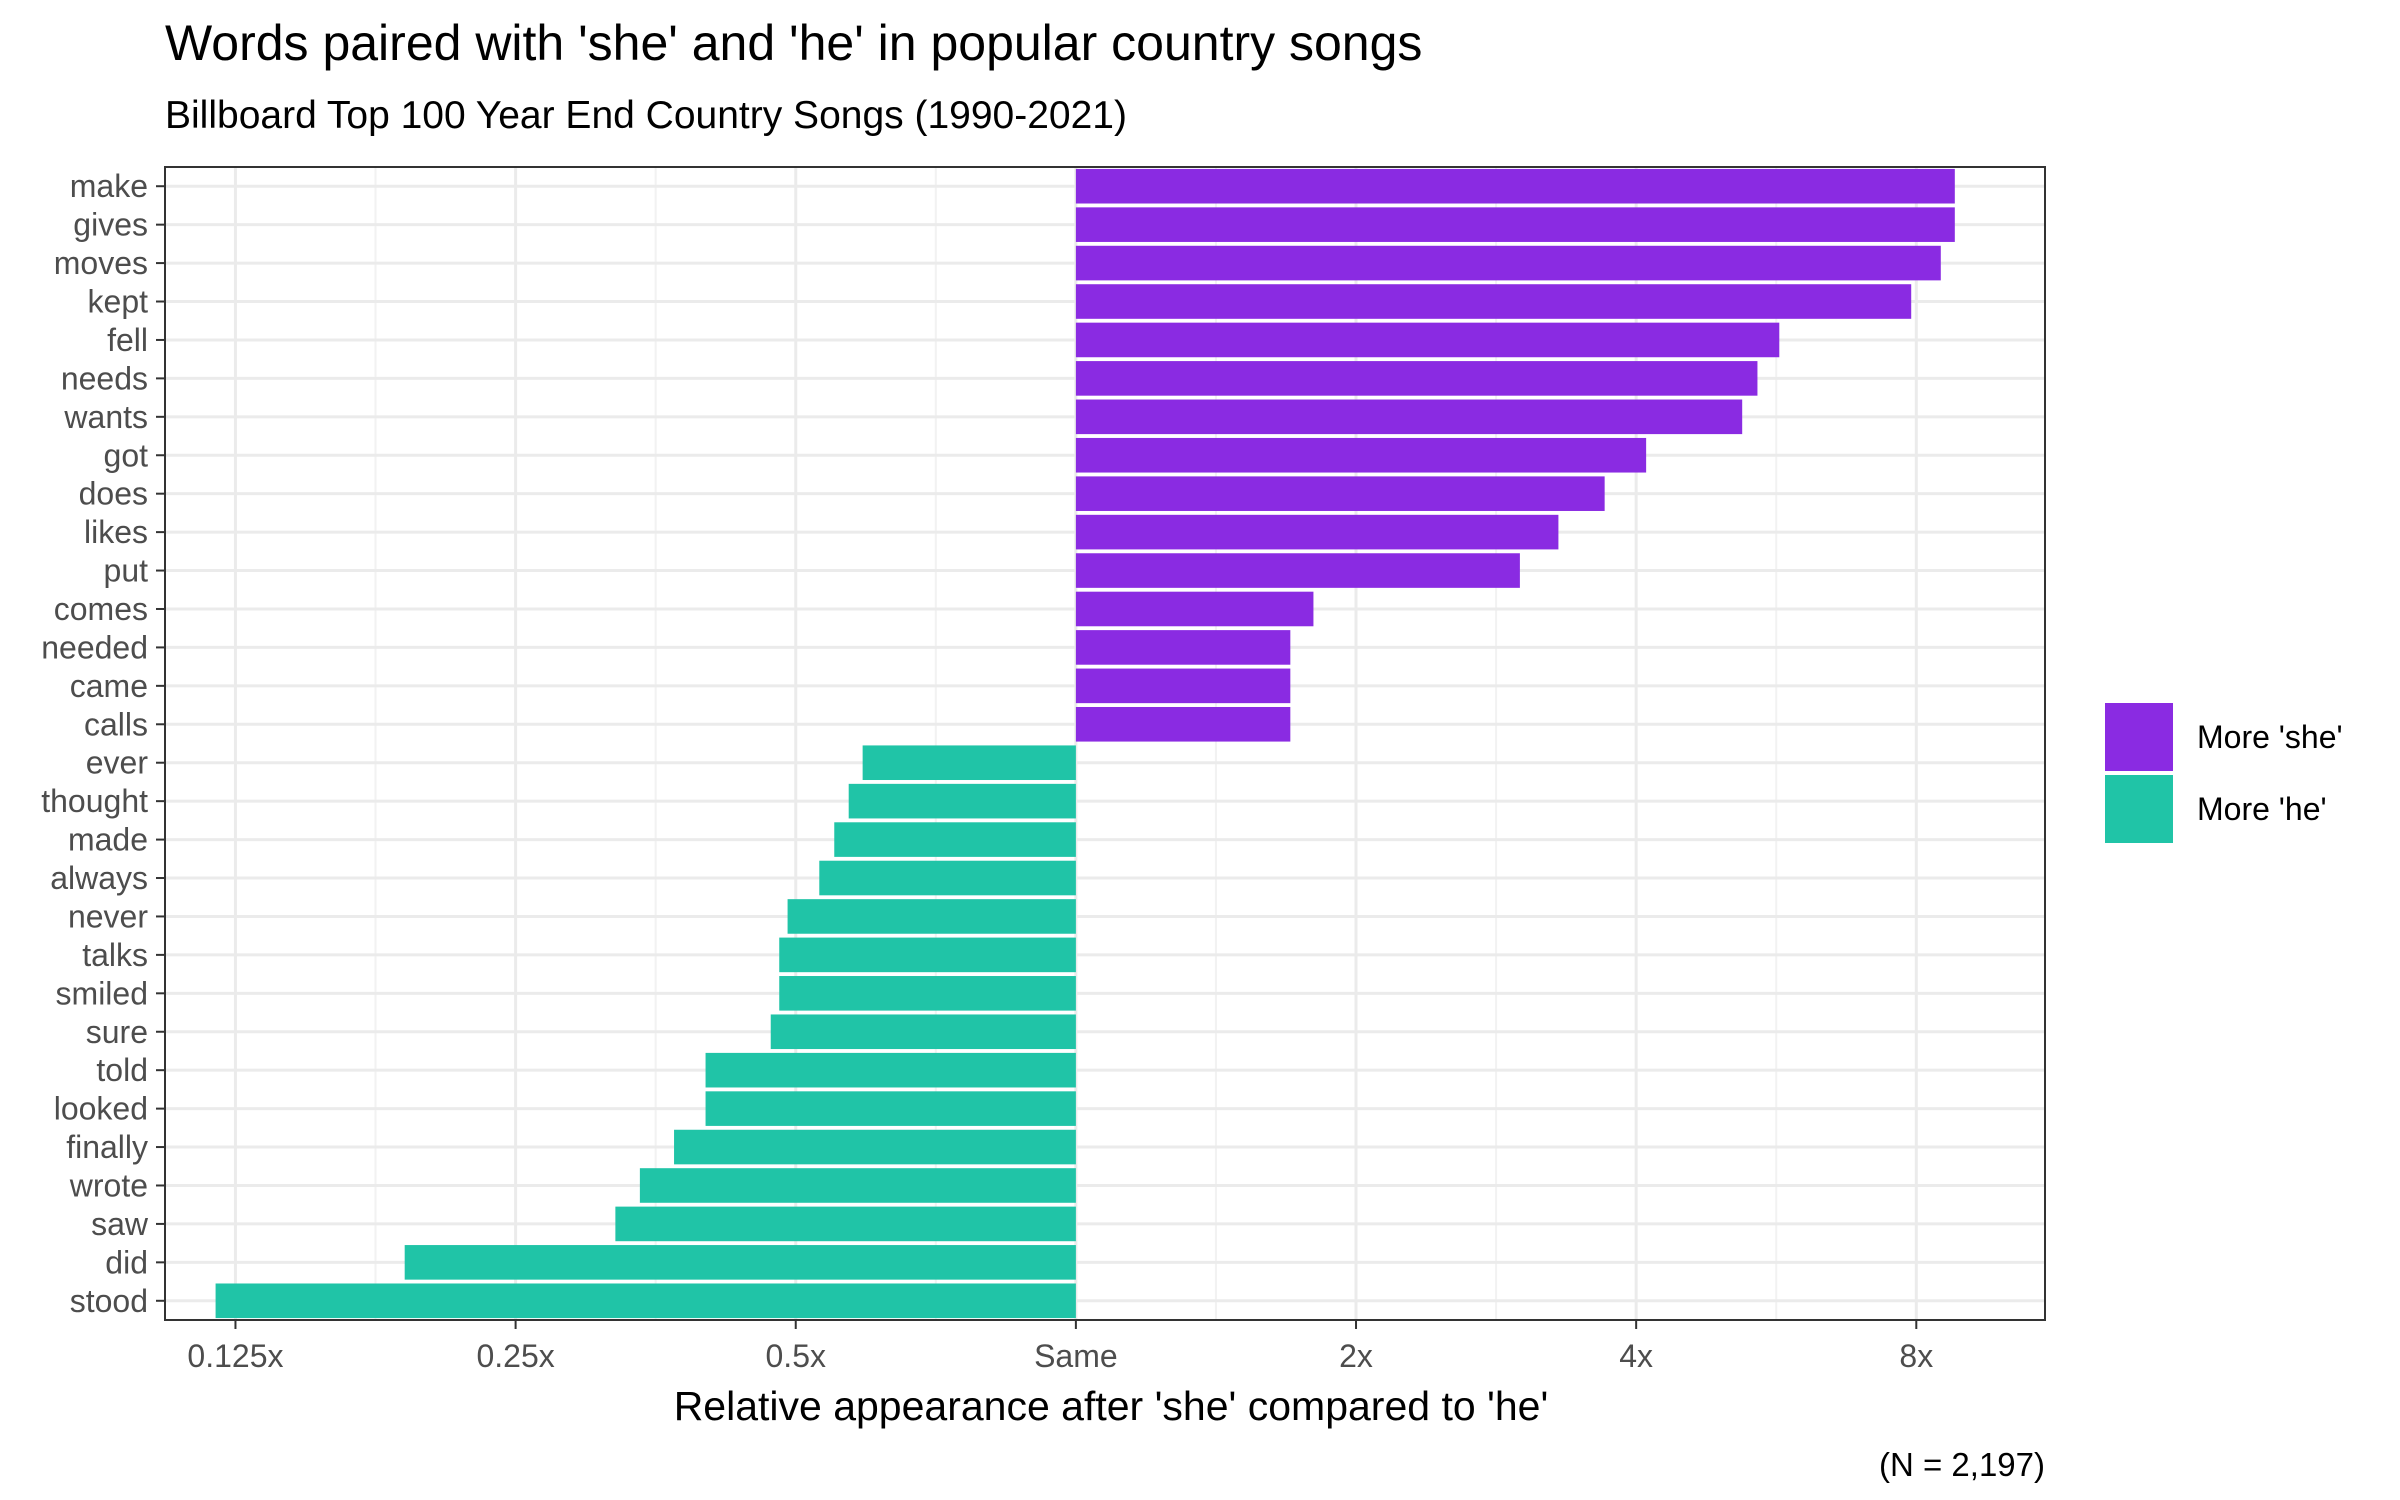 The width and height of the screenshot is (2400, 1500). What do you see at coordinates (1183, 686) in the screenshot?
I see `bar-came` at bounding box center [1183, 686].